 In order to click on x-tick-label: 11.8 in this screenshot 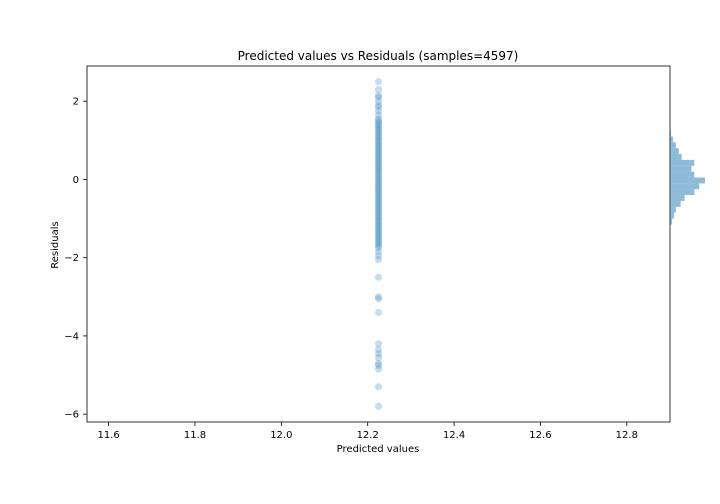, I will do `click(195, 435)`.